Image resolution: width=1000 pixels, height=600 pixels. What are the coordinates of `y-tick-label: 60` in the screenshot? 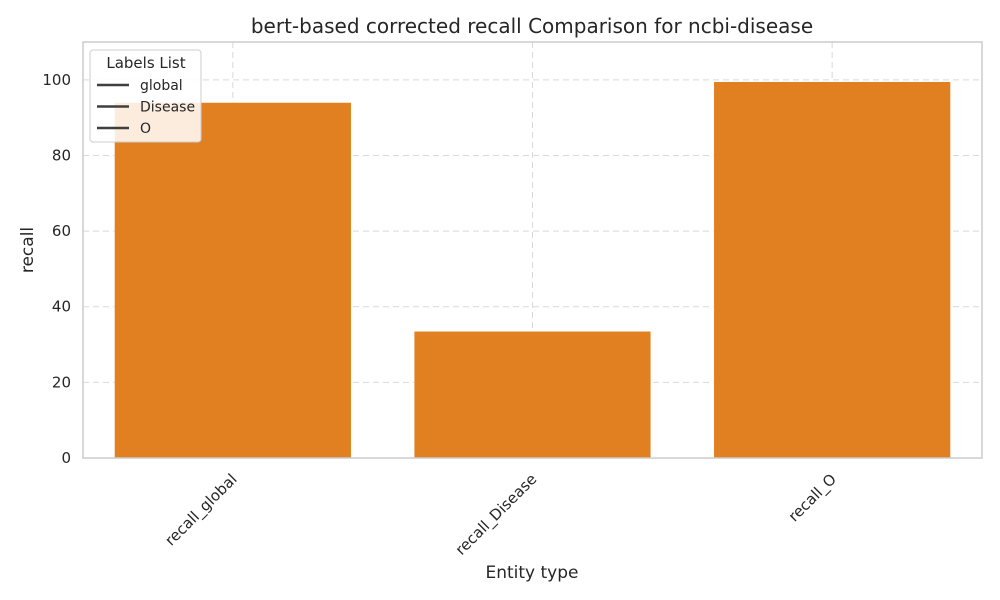 It's located at (61, 231).